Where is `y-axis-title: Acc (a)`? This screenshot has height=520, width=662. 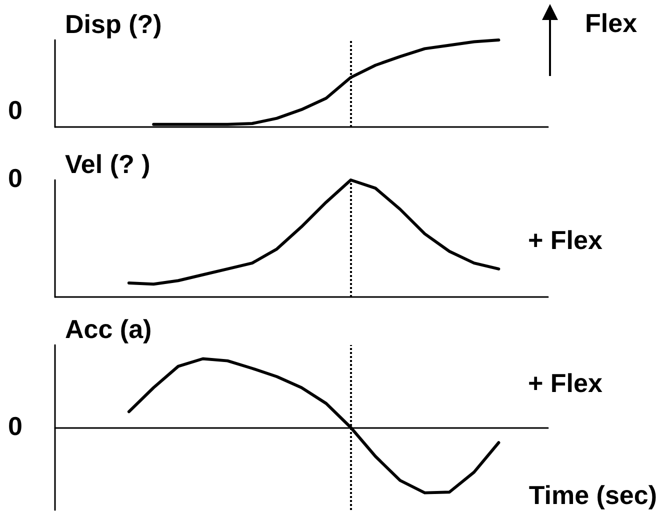 y-axis-title: Acc (a) is located at coordinates (108, 329).